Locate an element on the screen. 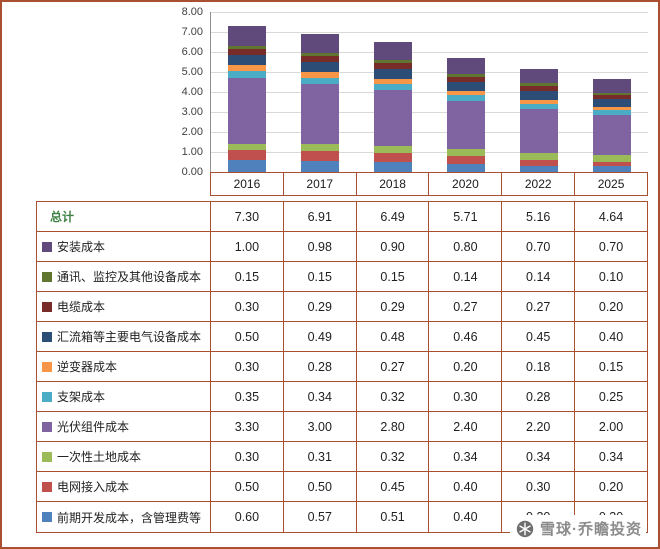 The width and height of the screenshot is (660, 549). x-axis: 2016 2017 2018 2020 2022 2025 is located at coordinates (429, 184).